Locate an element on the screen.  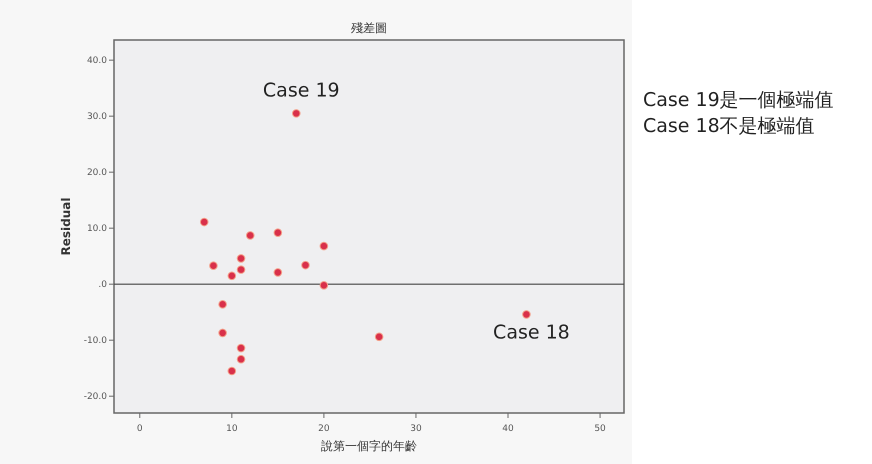
chart-title: 殘差圖 is located at coordinates (369, 28).